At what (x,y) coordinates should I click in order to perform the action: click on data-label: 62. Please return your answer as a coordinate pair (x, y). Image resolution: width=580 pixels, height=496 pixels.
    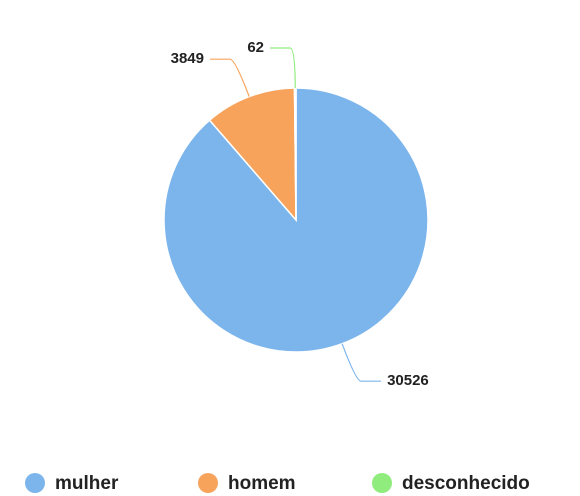
    Looking at the image, I should click on (255, 47).